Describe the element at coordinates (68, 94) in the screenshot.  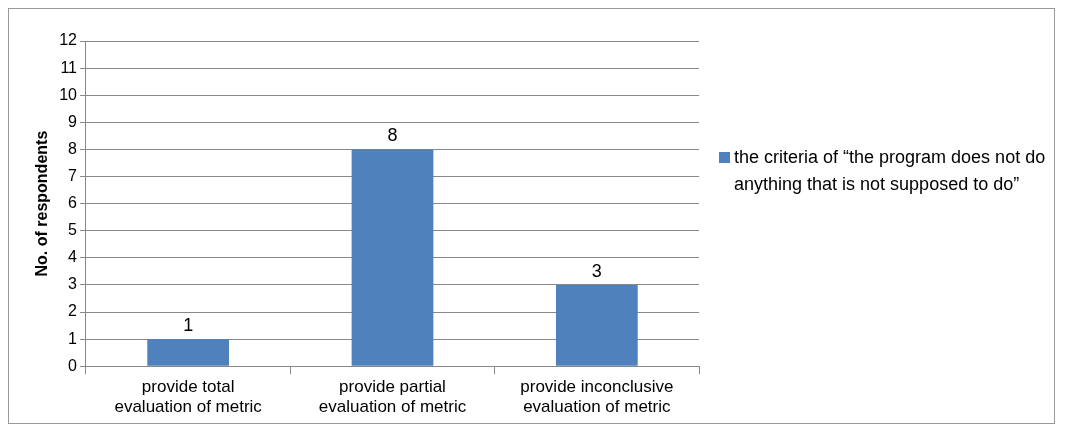
I see `y-tick-label: 10` at that location.